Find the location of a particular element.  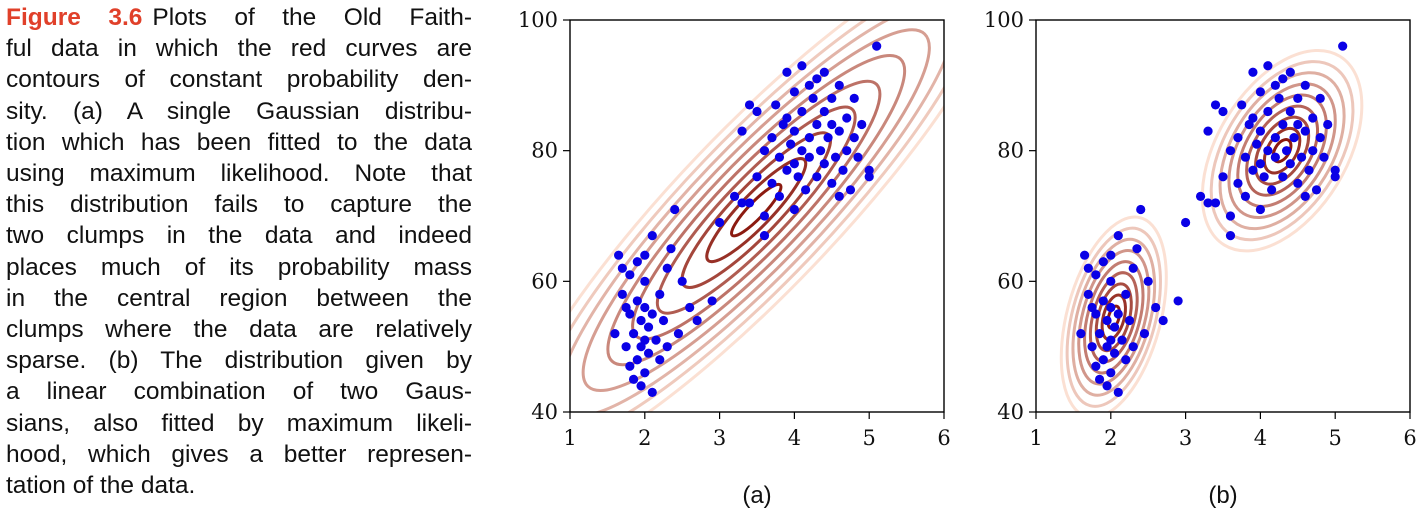

caption-line-8: places much of its probability mass is located at coordinates (239, 267).